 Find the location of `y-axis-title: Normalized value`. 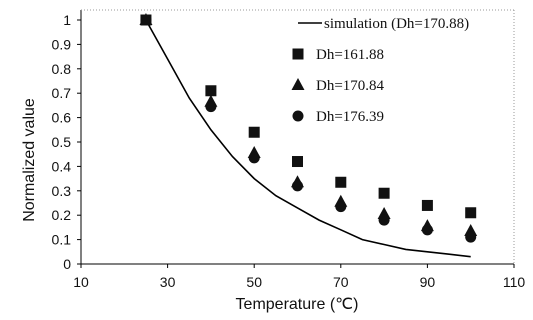

y-axis-title: Normalized value is located at coordinates (29, 160).